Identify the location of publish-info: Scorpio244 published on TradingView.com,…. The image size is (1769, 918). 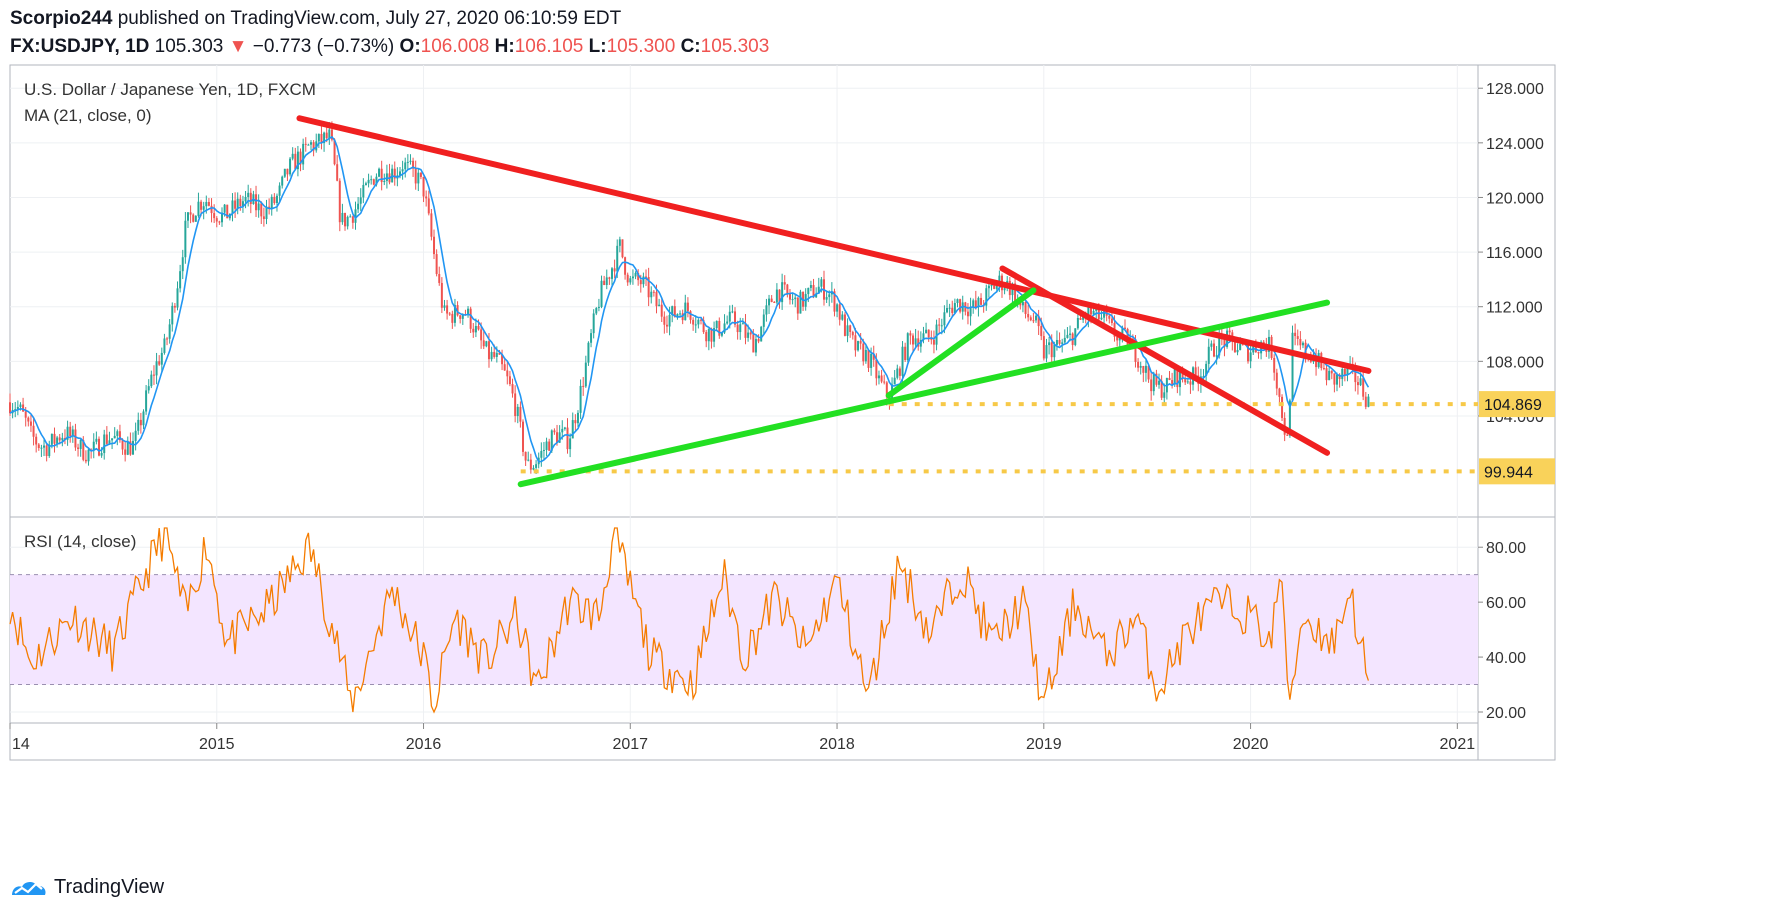
(315, 19).